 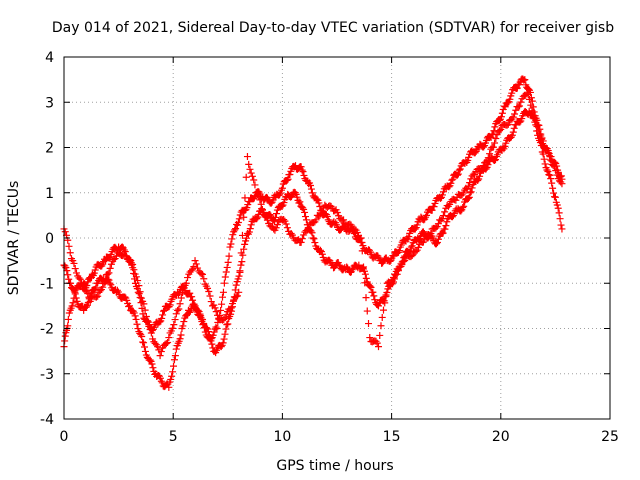 What do you see at coordinates (327, 149) in the screenshot?
I see `y-tick: 2` at bounding box center [327, 149].